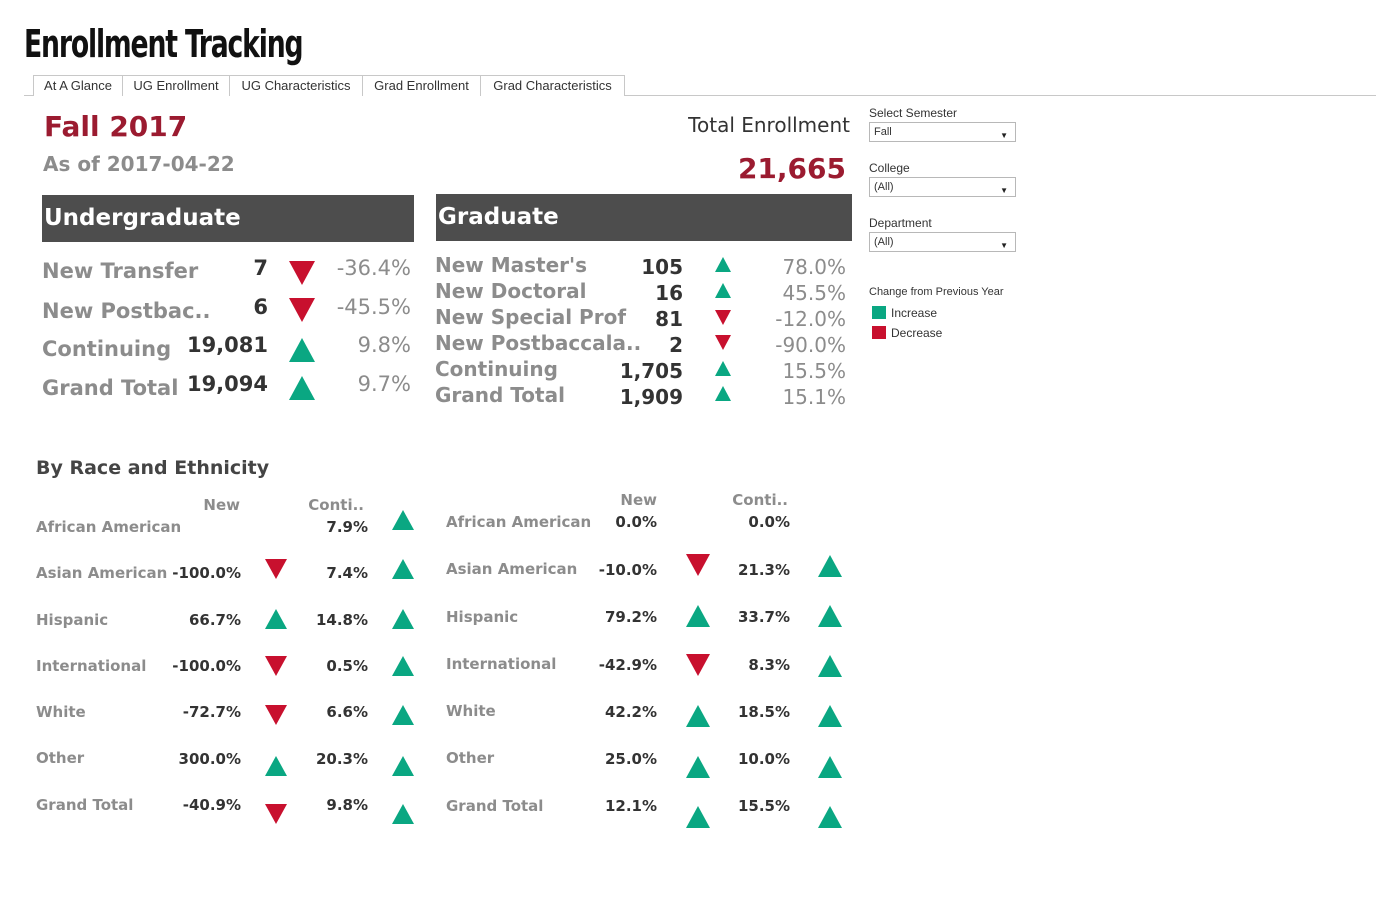 The width and height of the screenshot is (1376, 917). Describe the element at coordinates (260, 268) in the screenshot. I see `ug-row-count: 7` at that location.